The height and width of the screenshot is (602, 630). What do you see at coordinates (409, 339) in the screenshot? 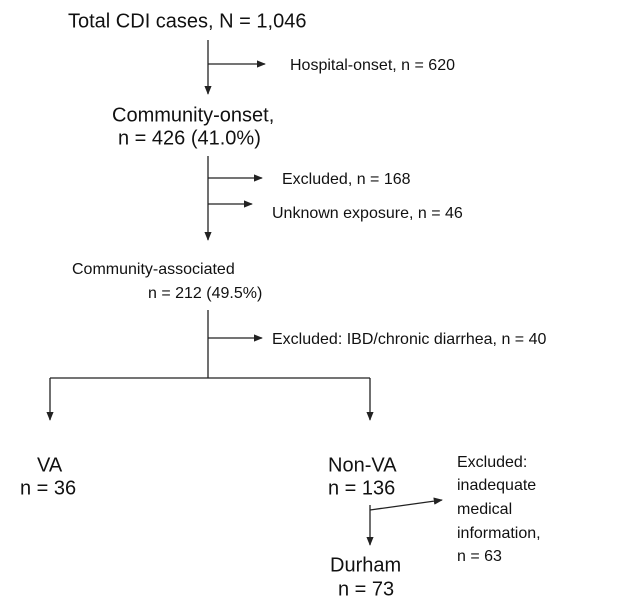
I see `node-text: Excluded: IBD/chronic diarrhea, n = 40` at bounding box center [409, 339].